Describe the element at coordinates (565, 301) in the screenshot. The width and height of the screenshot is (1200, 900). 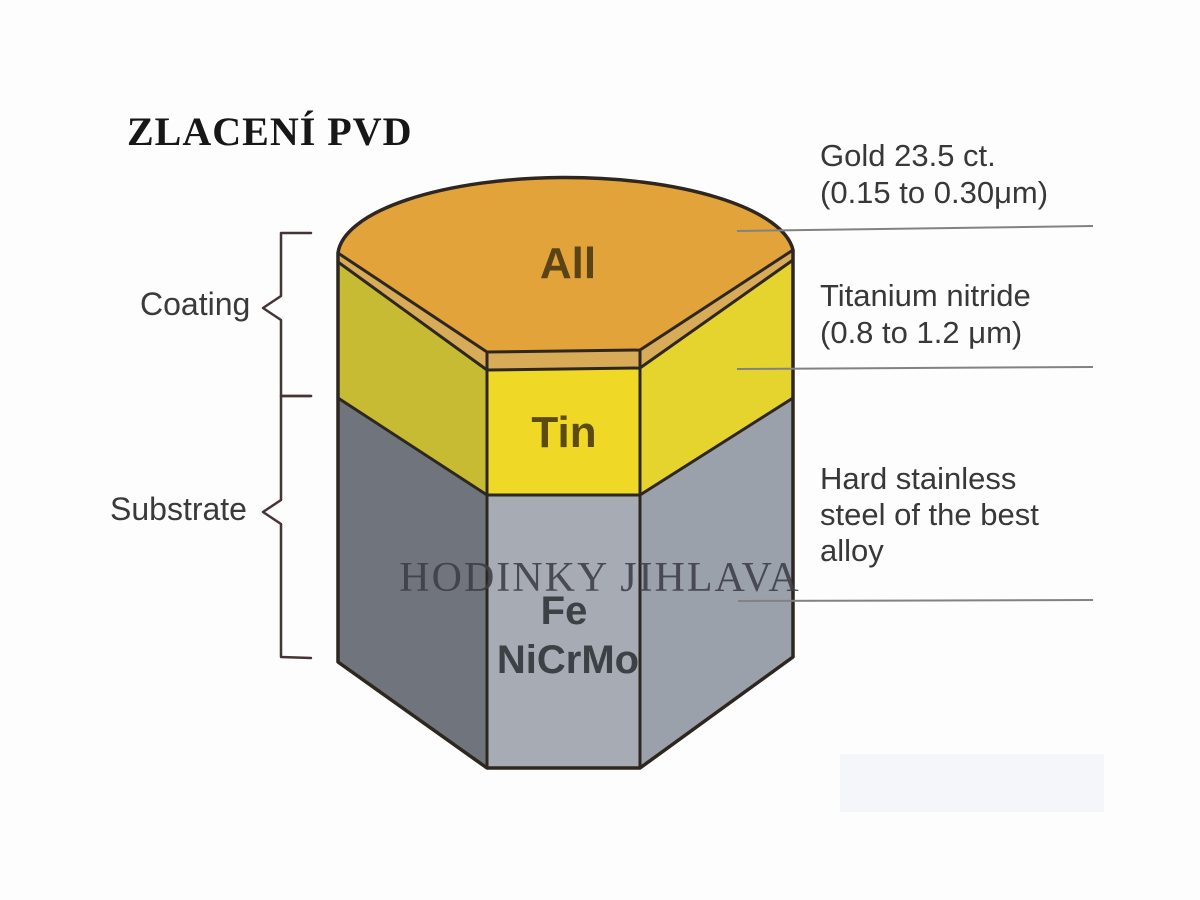
I see `gold-strip-top-edge` at that location.